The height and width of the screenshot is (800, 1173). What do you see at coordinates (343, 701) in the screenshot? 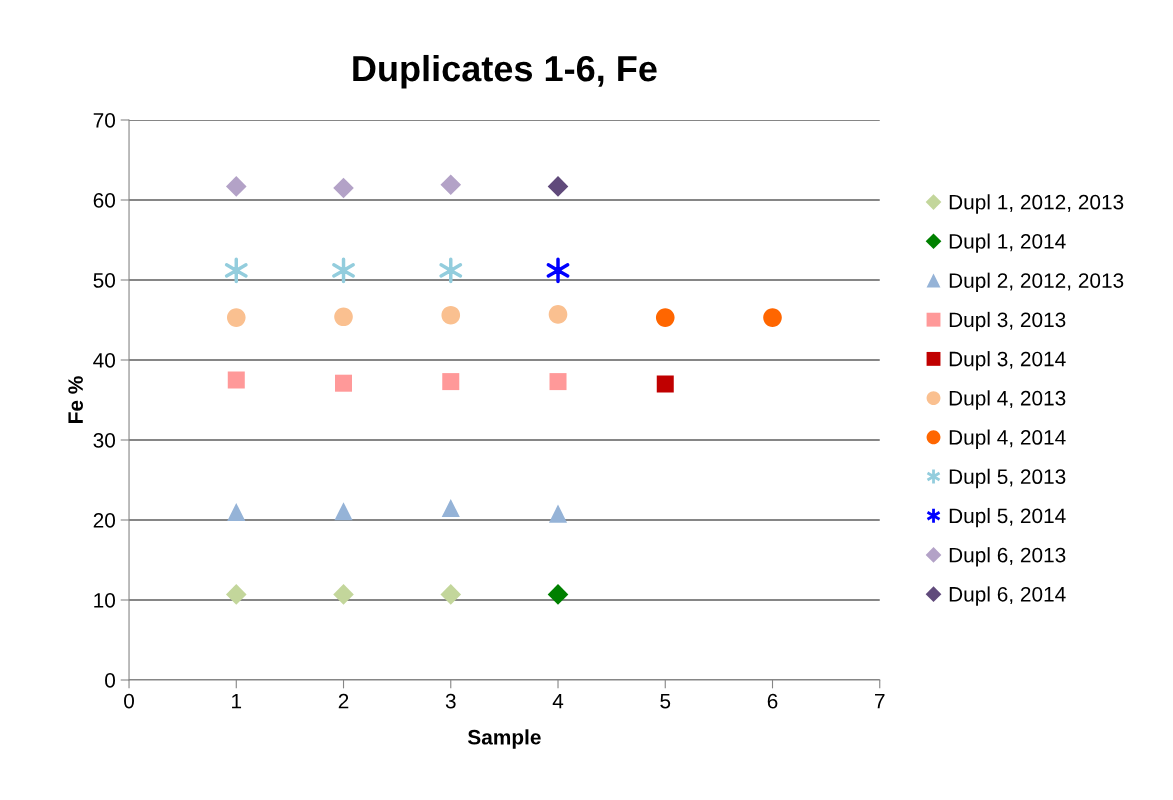
I see `x-tick-label: 2` at bounding box center [343, 701].